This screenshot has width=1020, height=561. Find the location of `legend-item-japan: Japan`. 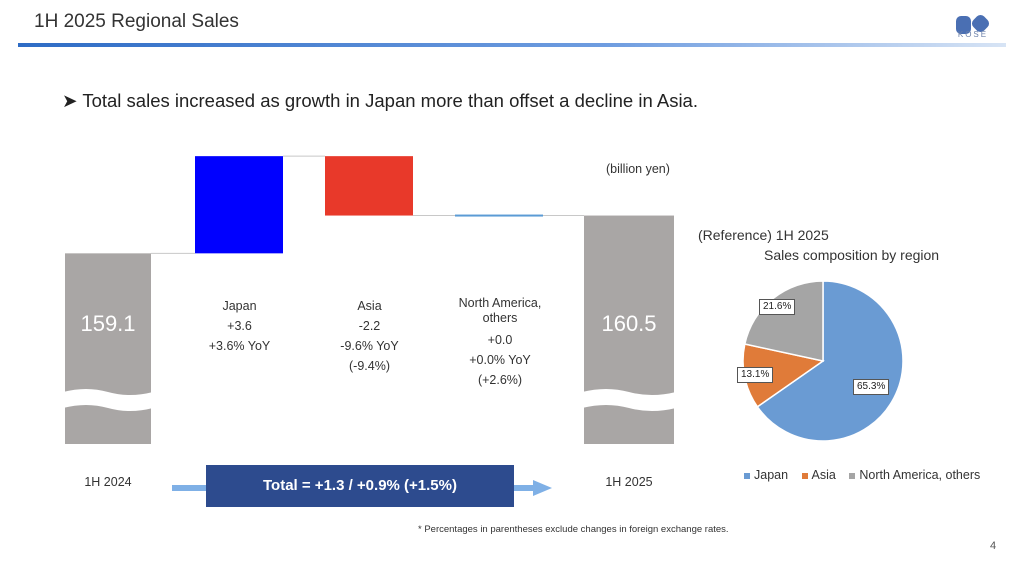

legend-item-japan: Japan is located at coordinates (766, 475).